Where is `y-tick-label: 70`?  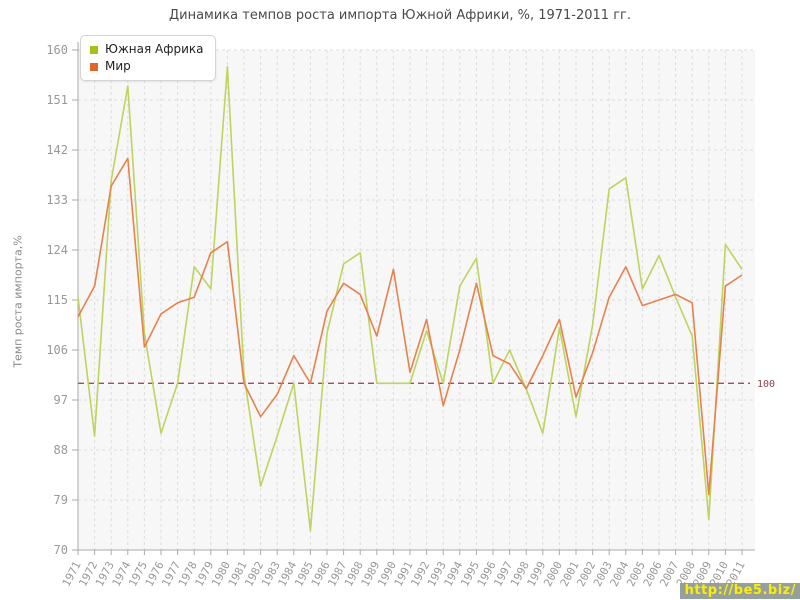 y-tick-label: 70 is located at coordinates (61, 550).